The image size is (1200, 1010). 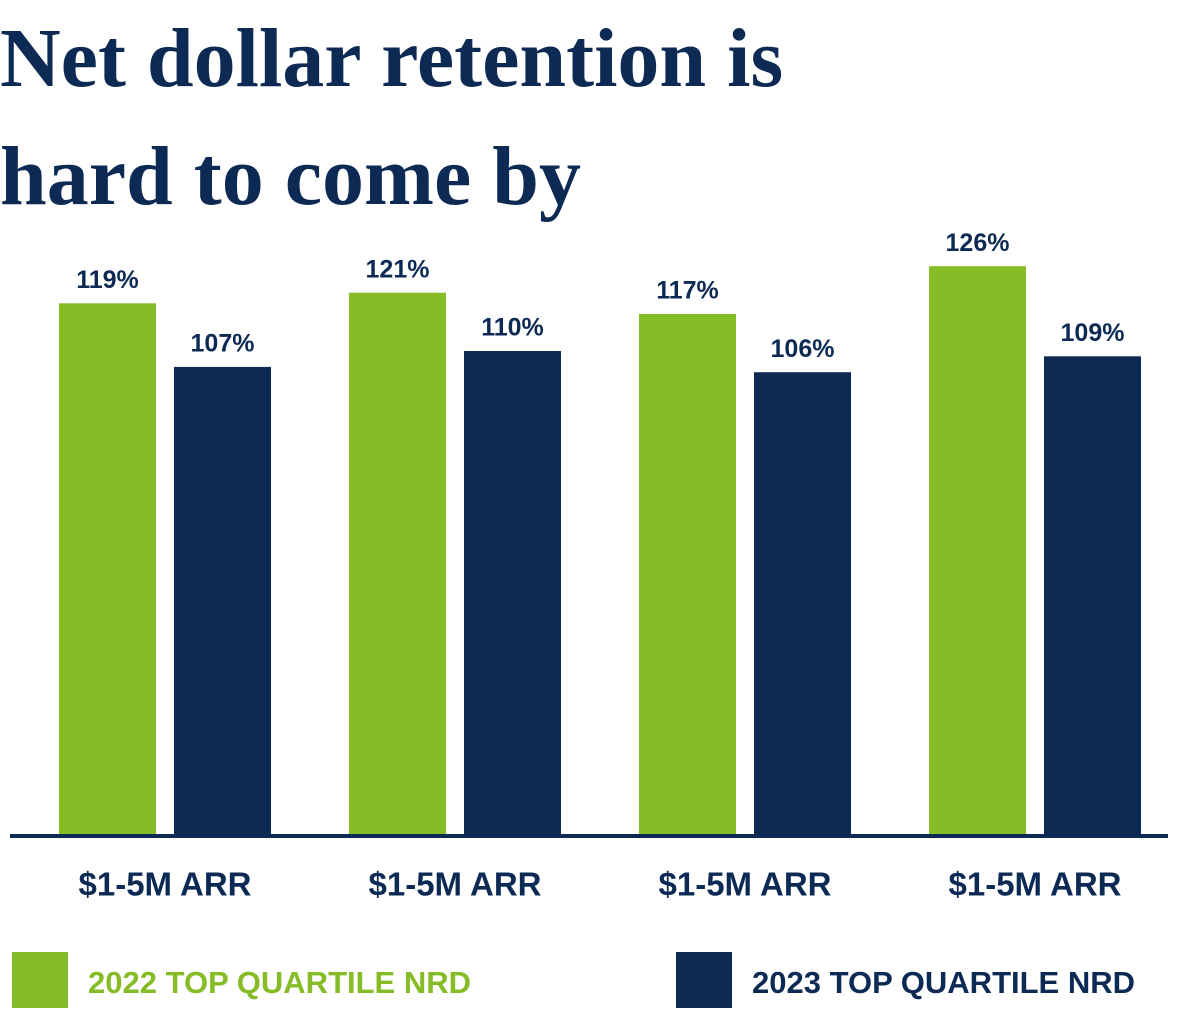 I want to click on value-label: 121%, so click(x=398, y=269).